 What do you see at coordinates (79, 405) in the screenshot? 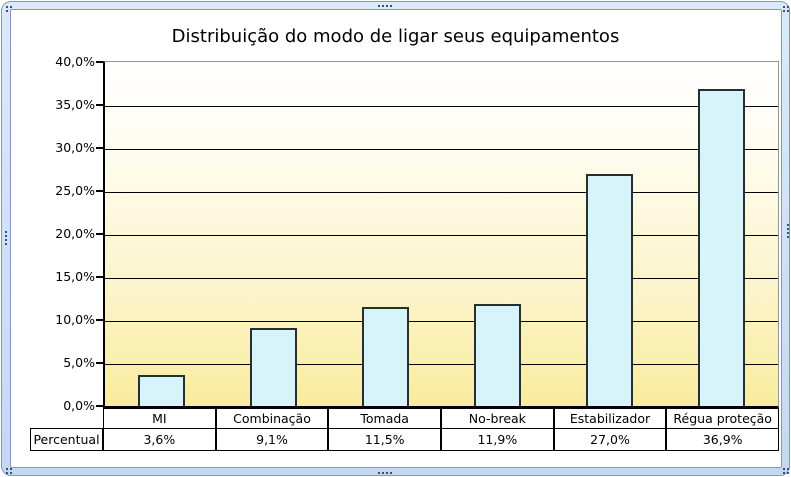
I see `y-axis-tick-label: 0,0%` at bounding box center [79, 405].